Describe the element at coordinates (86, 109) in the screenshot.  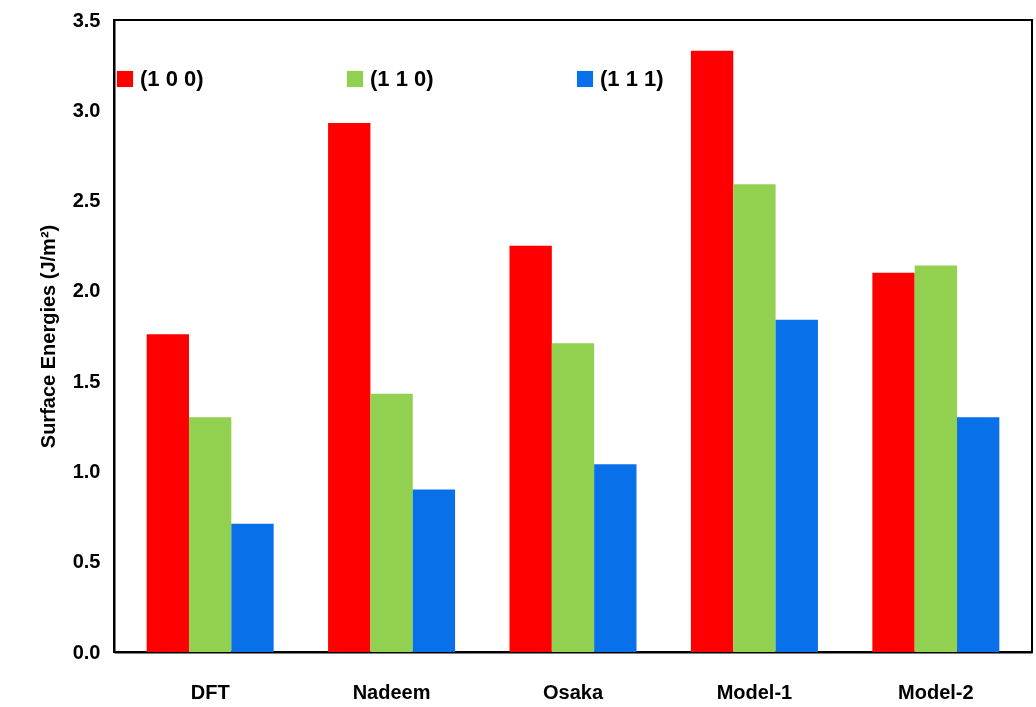
I see `y-tick-label: 3.0` at that location.